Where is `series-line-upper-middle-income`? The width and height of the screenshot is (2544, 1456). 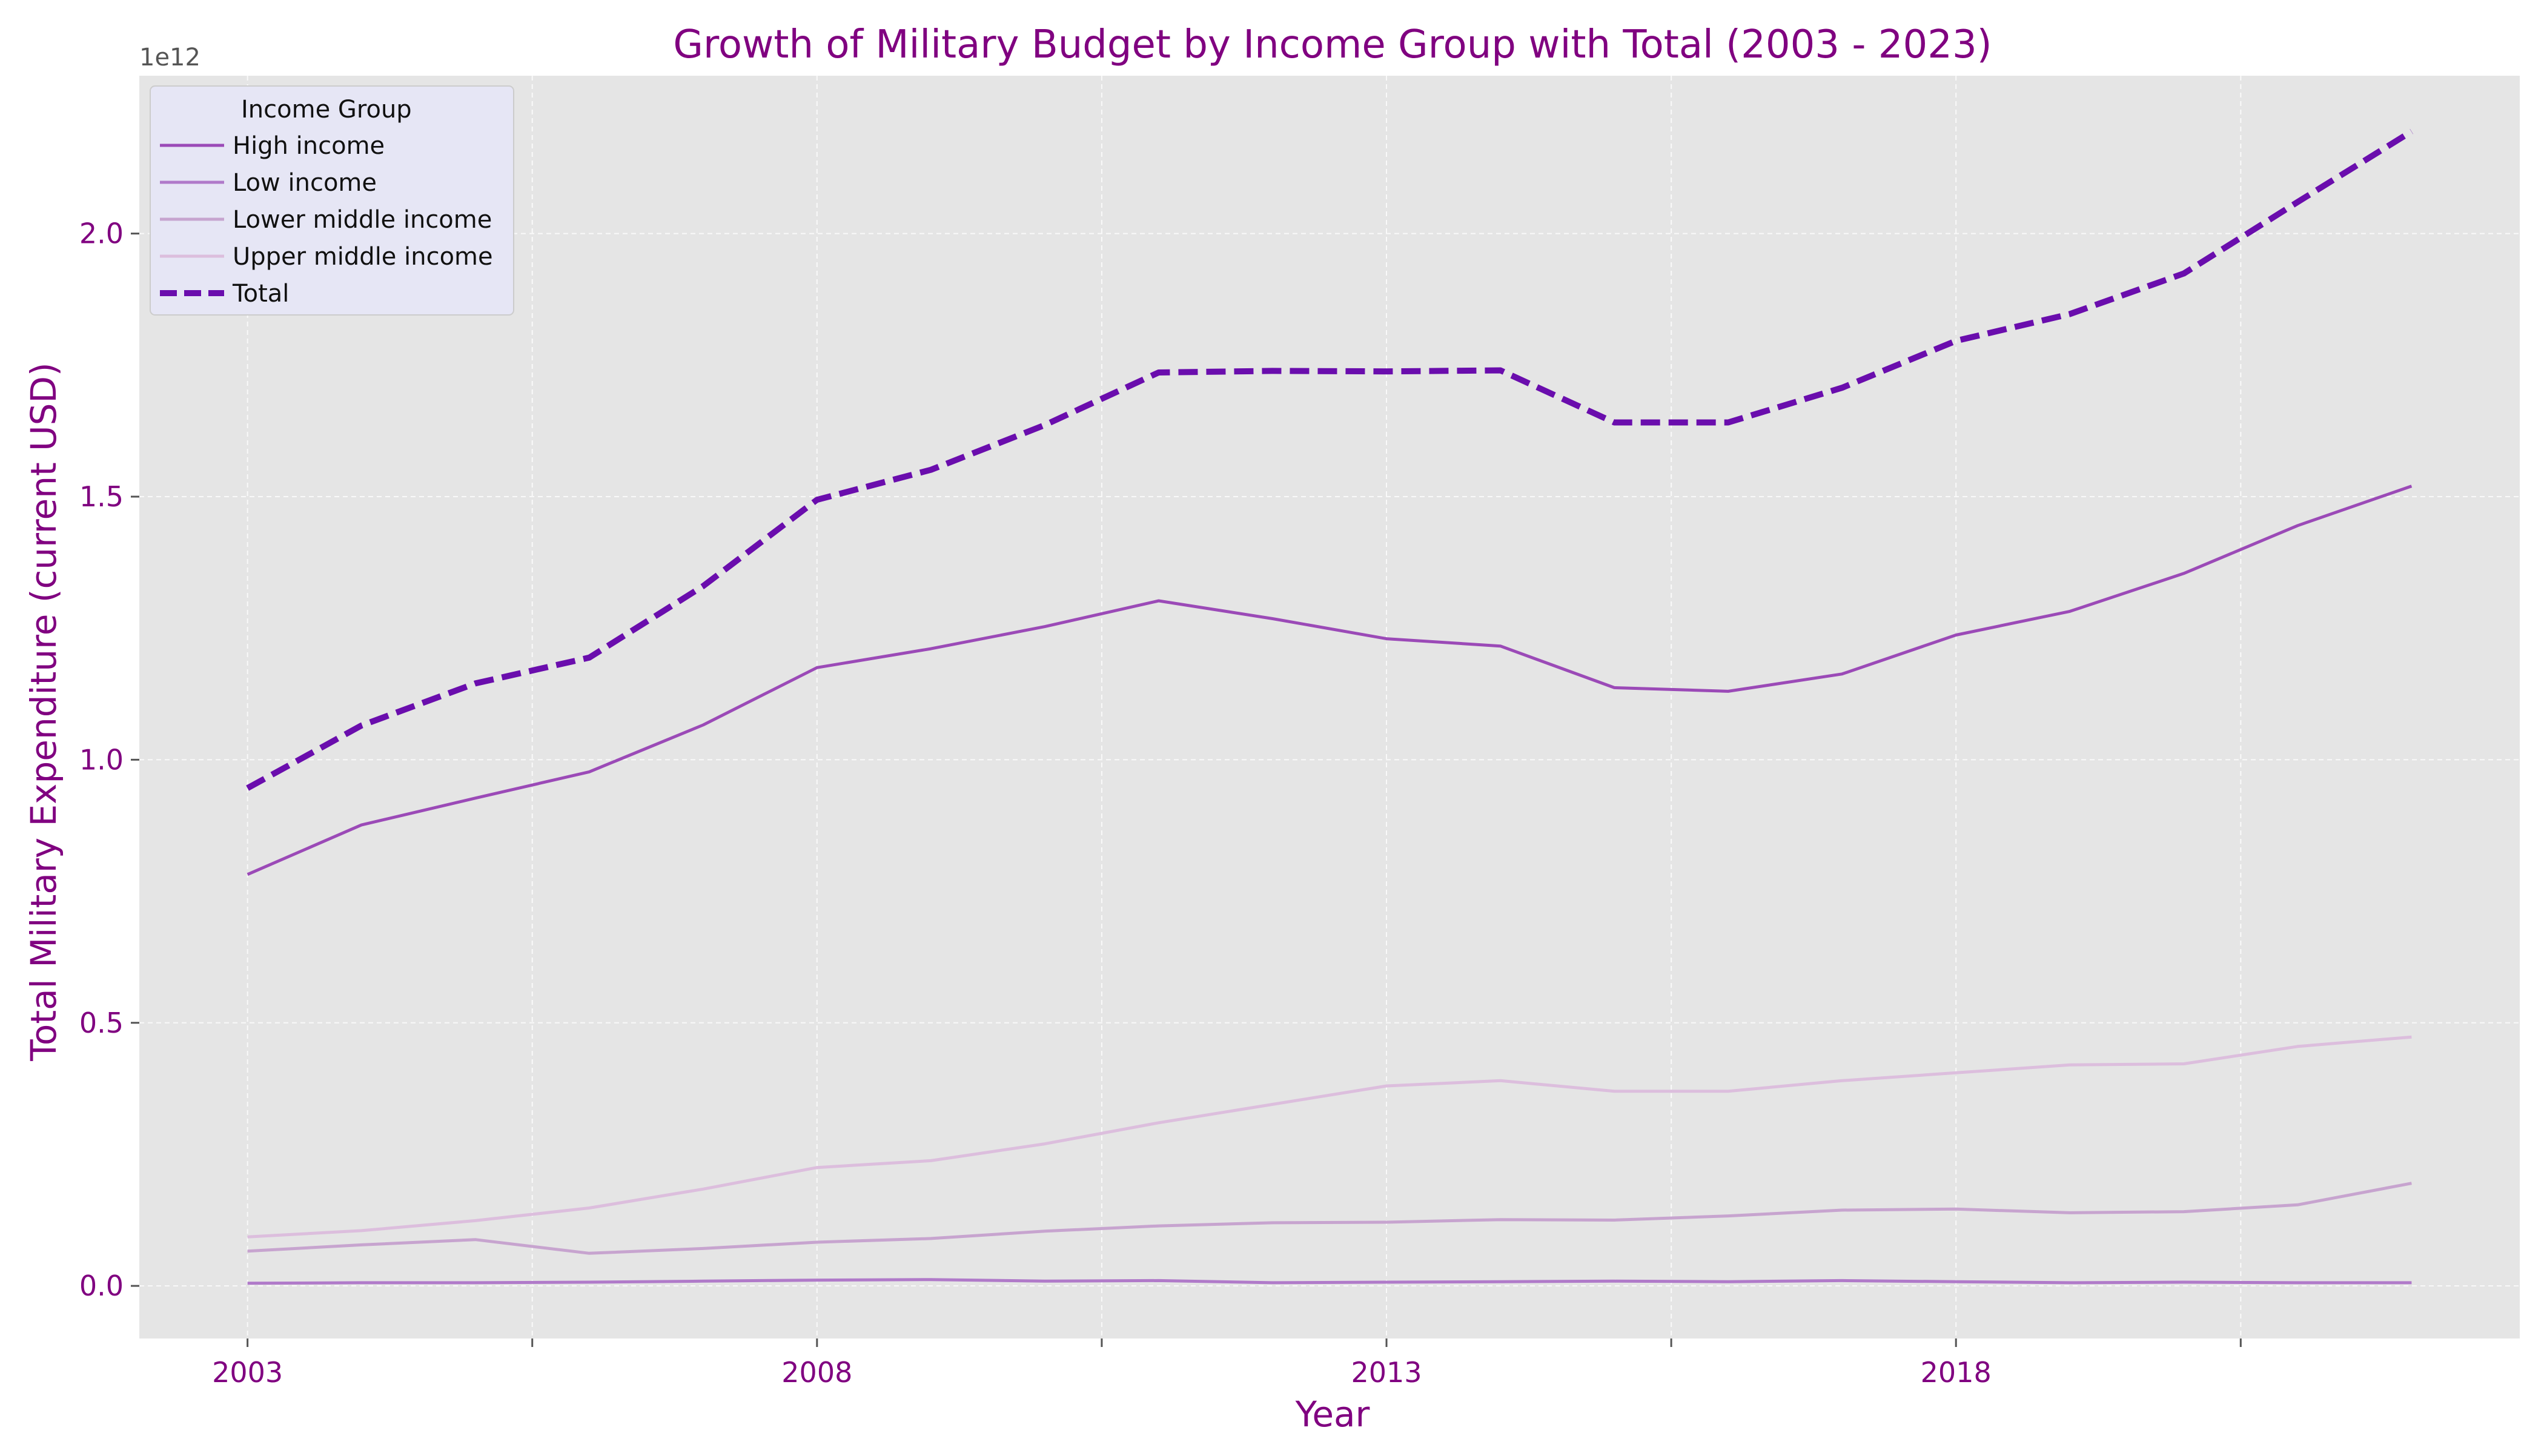
series-line-upper-middle-income is located at coordinates (1329, 1137).